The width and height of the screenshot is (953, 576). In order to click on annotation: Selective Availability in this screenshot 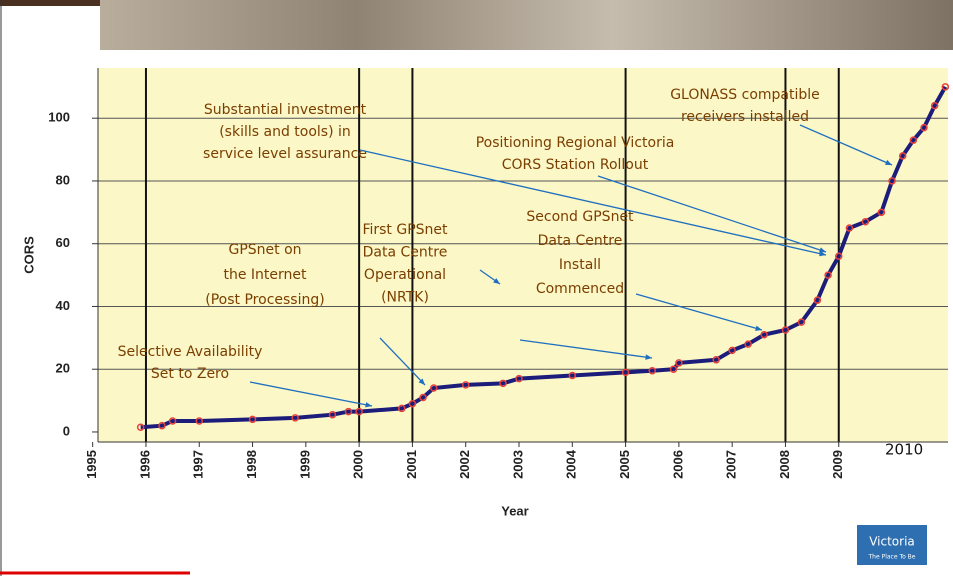, I will do `click(190, 352)`.